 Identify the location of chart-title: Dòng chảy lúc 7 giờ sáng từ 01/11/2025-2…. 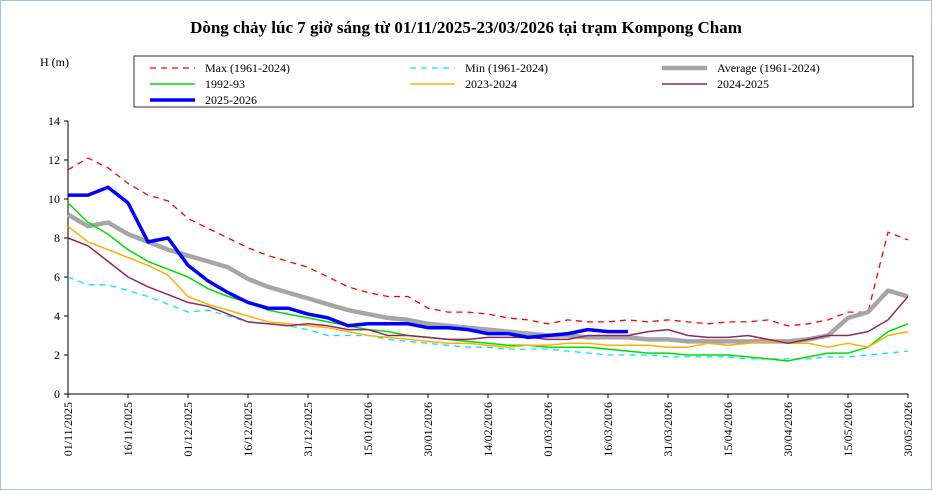
(466, 27).